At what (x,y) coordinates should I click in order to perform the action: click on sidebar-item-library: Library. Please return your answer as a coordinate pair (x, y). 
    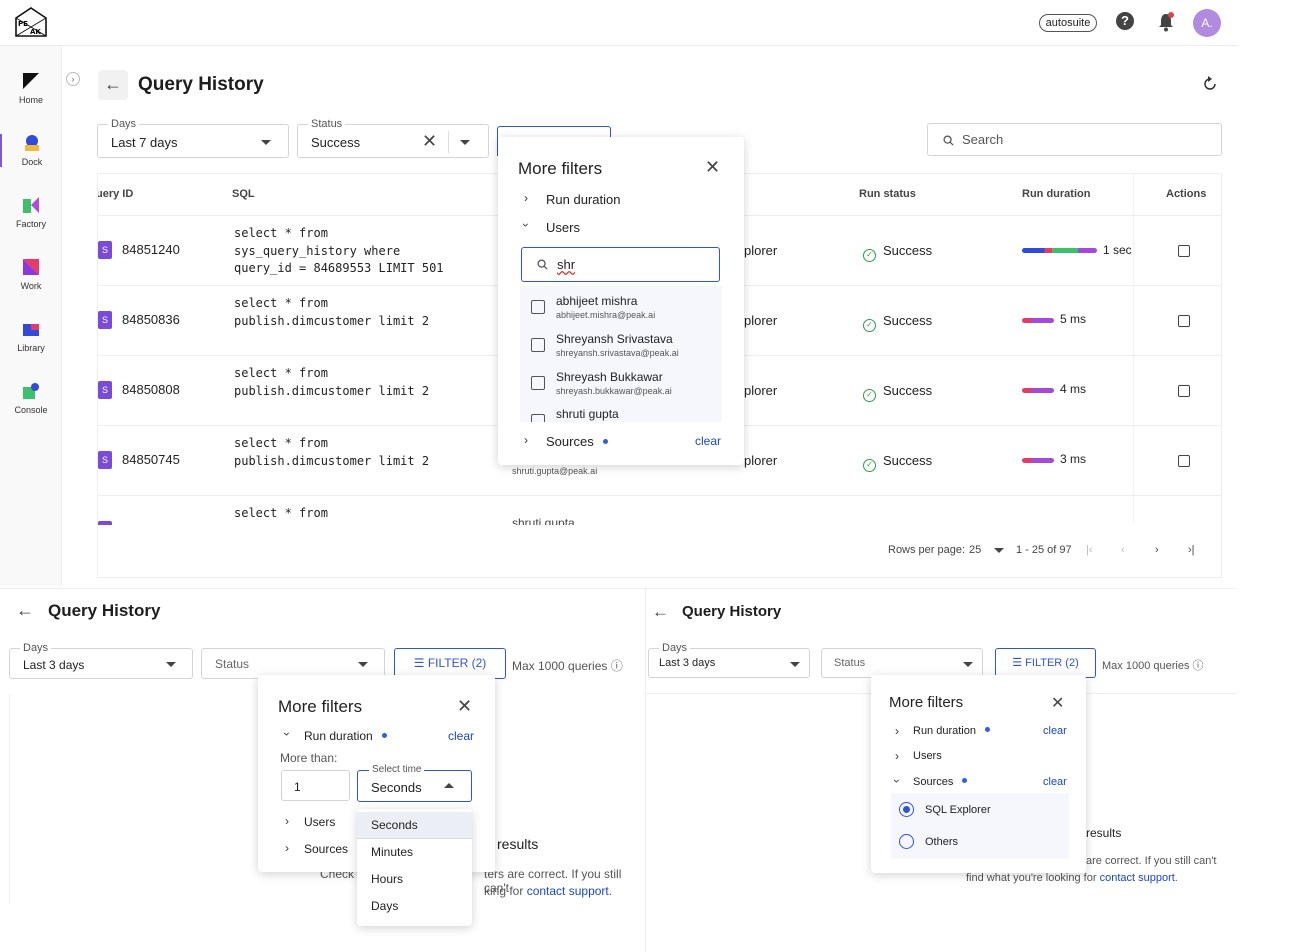
    Looking at the image, I should click on (31, 336).